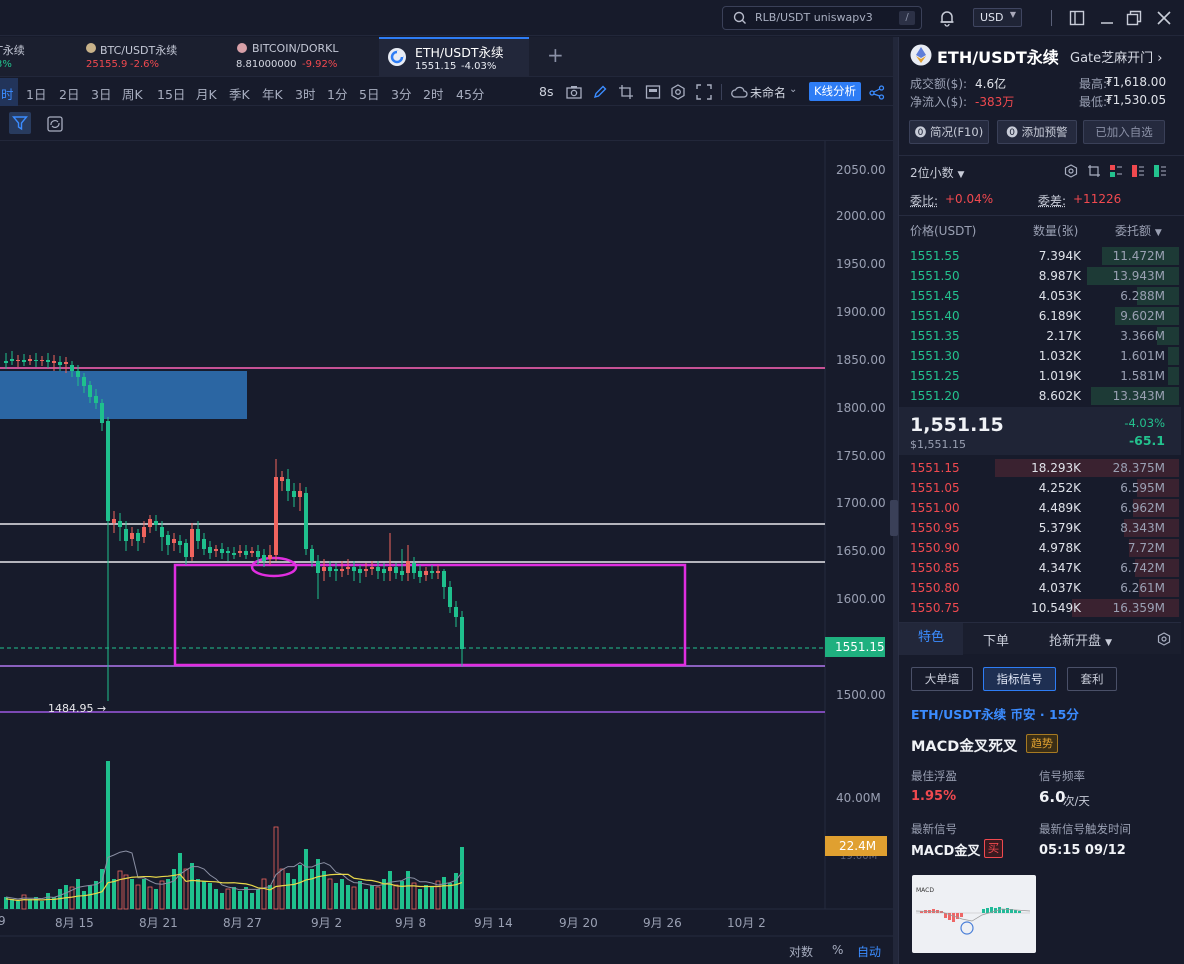 The image size is (1184, 964). What do you see at coordinates (600, 92) in the screenshot?
I see `pen-icon` at bounding box center [600, 92].